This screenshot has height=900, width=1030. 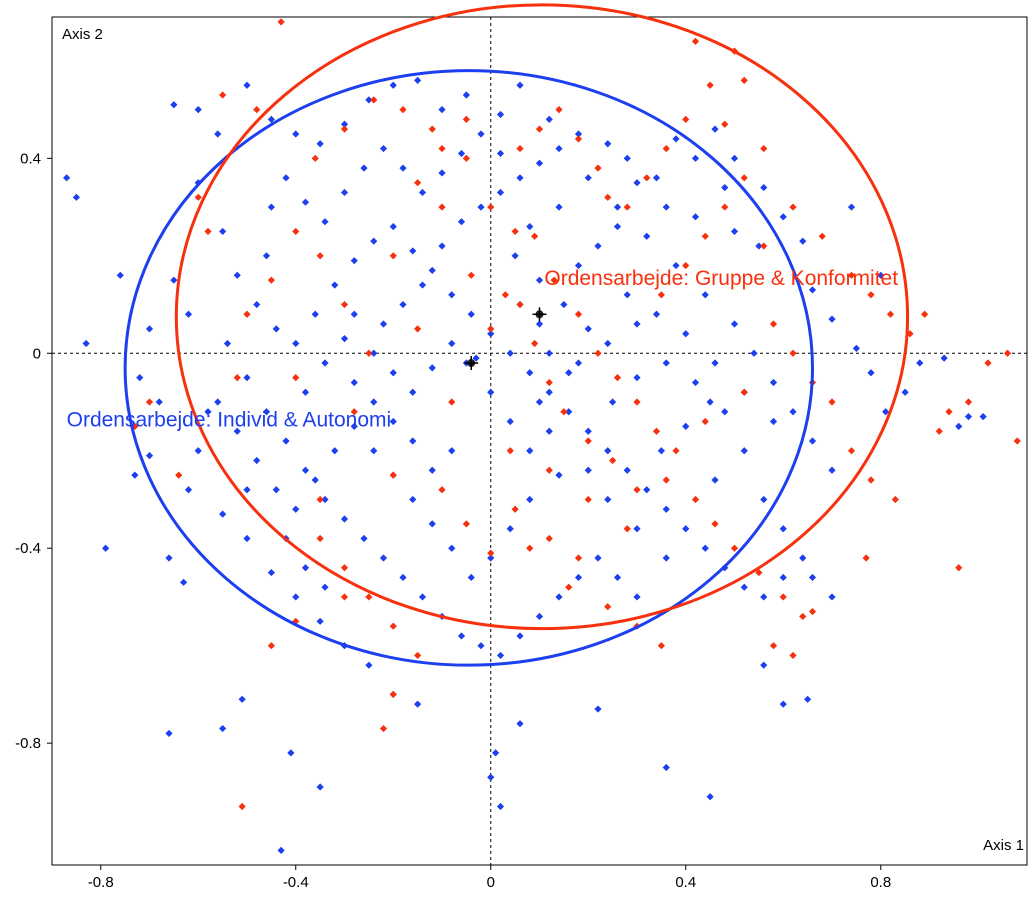 I want to click on y-tick-label: -0.4, so click(x=28, y=548).